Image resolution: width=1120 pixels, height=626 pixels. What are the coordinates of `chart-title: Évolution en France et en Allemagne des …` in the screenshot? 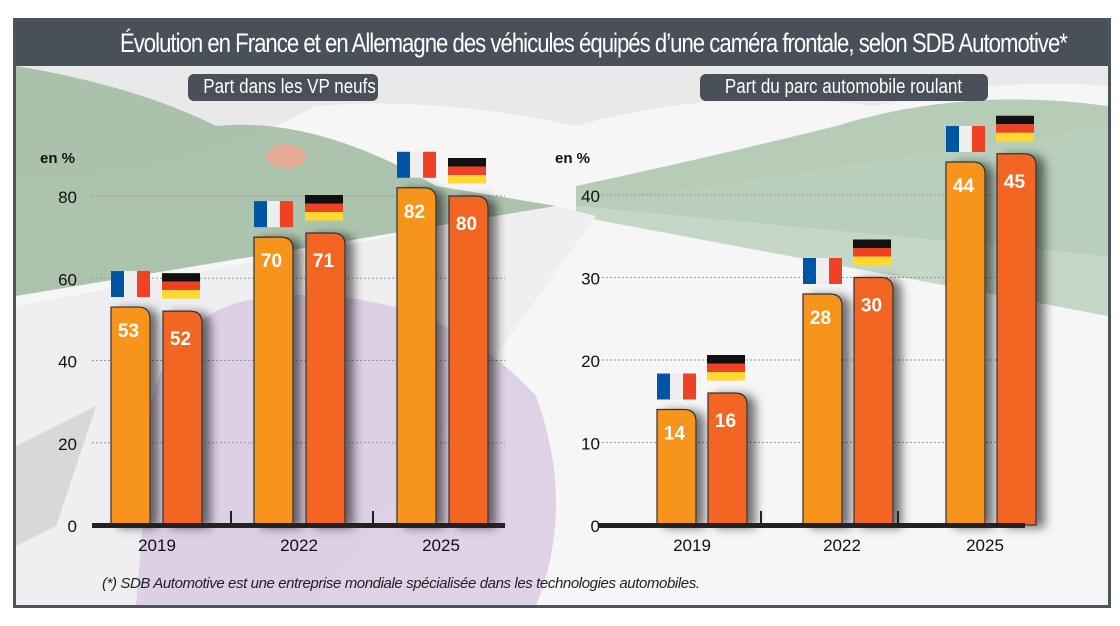 It's located at (593, 43).